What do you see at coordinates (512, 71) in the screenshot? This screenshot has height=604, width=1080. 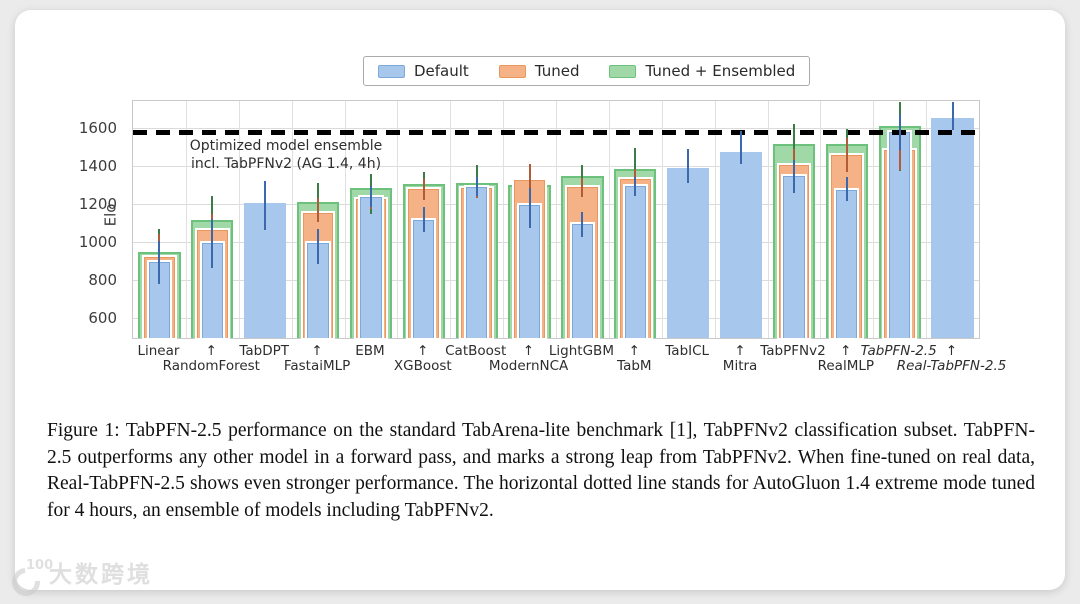 I see `legend-swatch-tuned-icon` at bounding box center [512, 71].